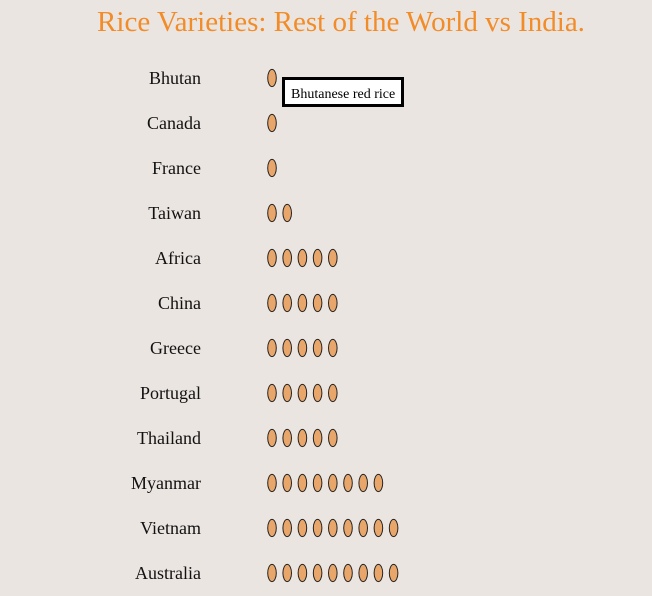 The width and height of the screenshot is (652, 596). I want to click on category-label: Portugal, so click(170, 393).